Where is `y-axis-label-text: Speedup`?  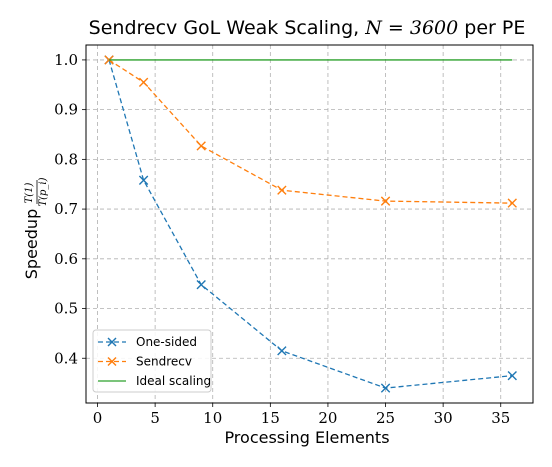
y-axis-label-text: Speedup is located at coordinates (31, 244).